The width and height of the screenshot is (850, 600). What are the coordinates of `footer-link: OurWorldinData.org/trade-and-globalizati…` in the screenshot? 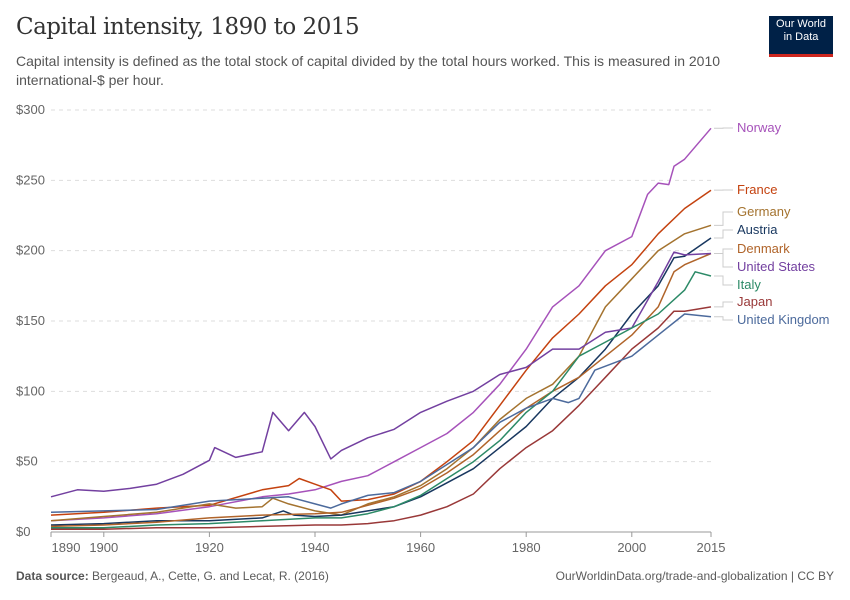 It's located at (694, 576).